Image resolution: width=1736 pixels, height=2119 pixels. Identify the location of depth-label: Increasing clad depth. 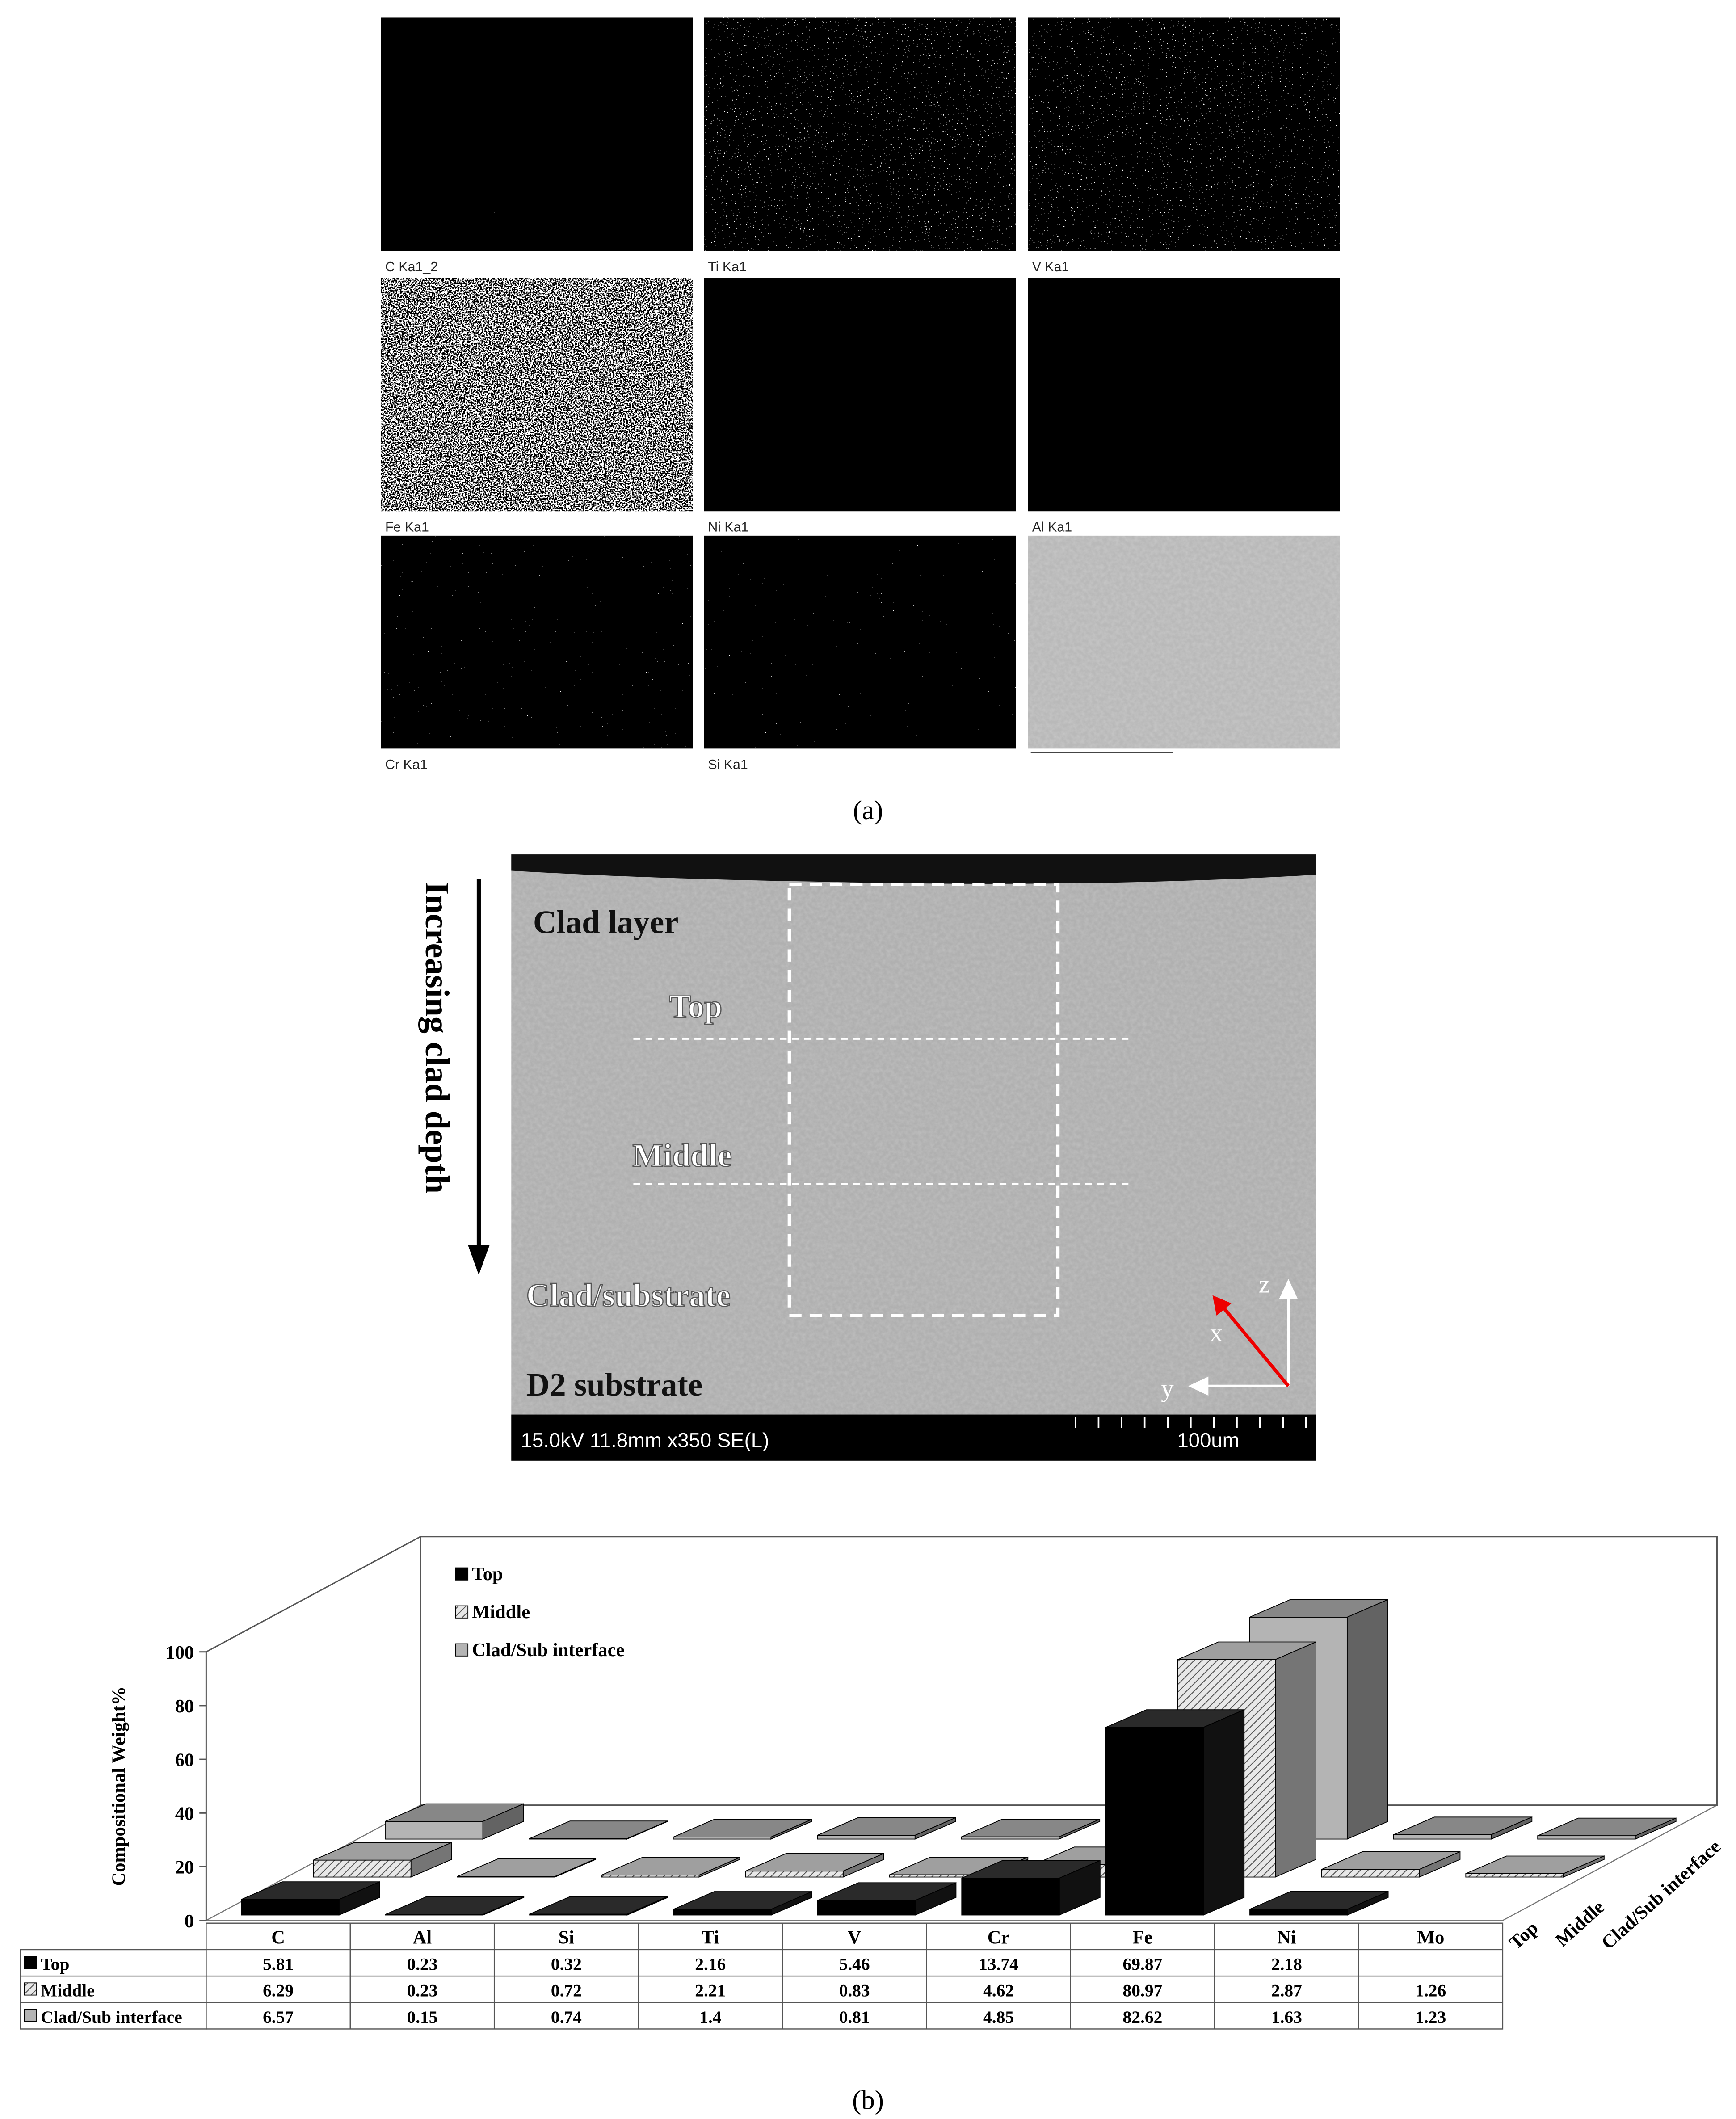
(437, 1038).